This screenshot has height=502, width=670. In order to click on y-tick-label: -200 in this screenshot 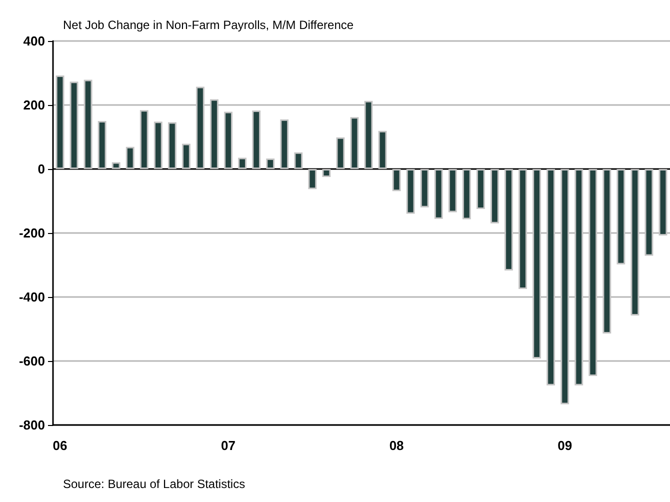, I will do `click(31, 233)`.